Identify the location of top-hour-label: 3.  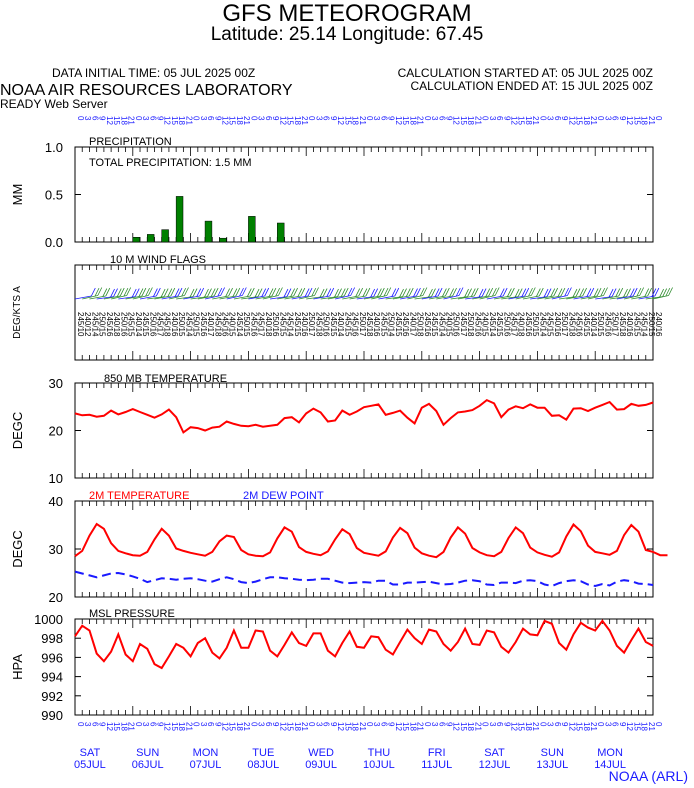
(203, 118).